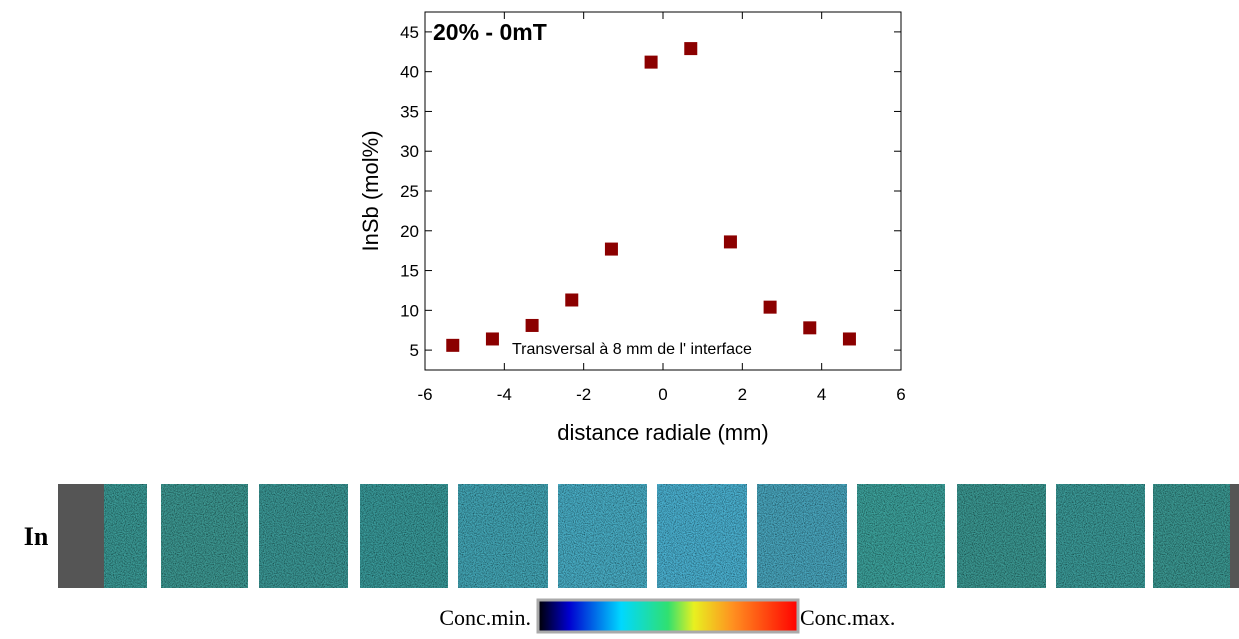 The height and width of the screenshot is (639, 1239). What do you see at coordinates (900, 394) in the screenshot?
I see `x-tick-label: 6` at bounding box center [900, 394].